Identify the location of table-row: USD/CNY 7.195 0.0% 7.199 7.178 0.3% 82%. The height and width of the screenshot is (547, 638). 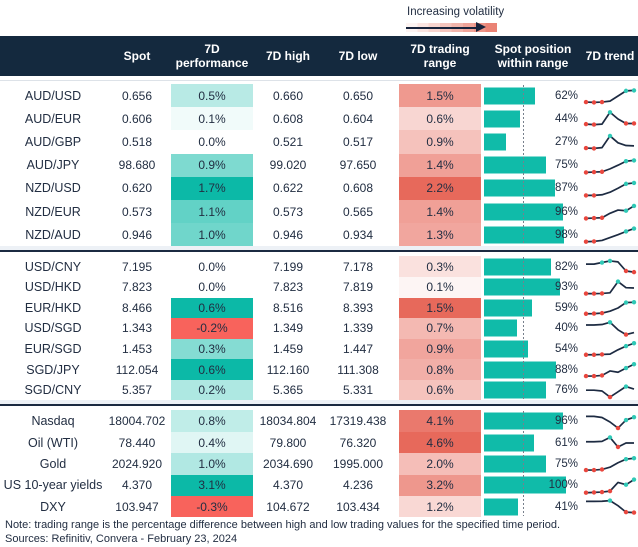
(319, 266).